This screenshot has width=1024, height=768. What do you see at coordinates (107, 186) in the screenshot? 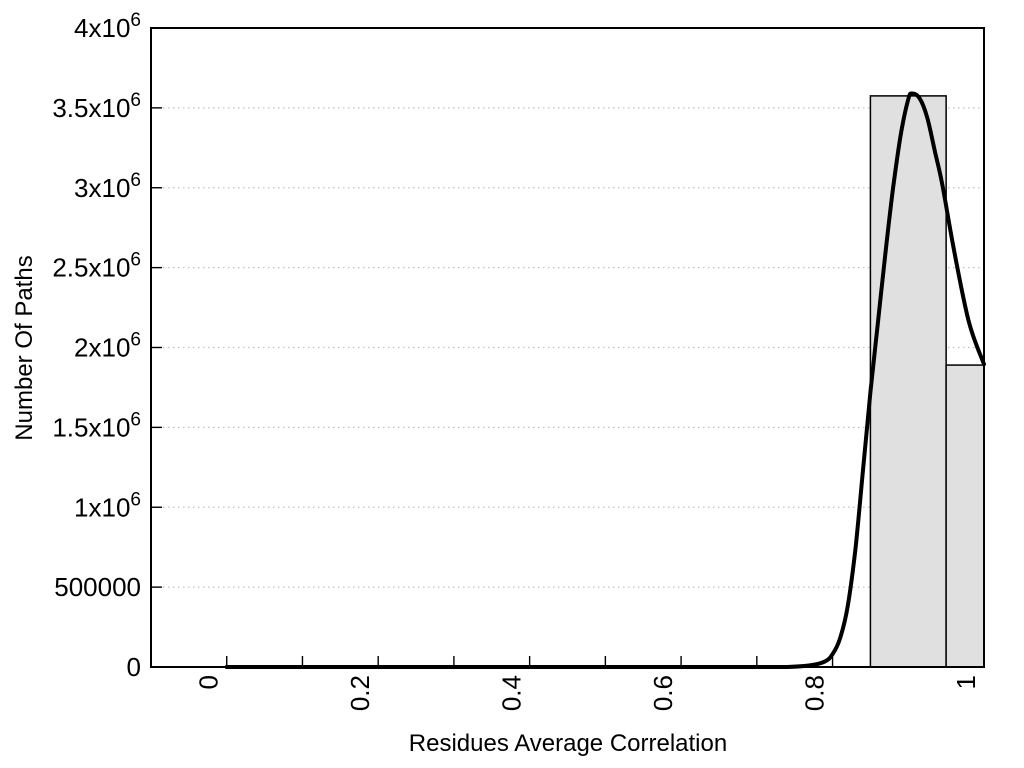
I see `y-tick-label: 3x10⁶` at bounding box center [107, 186].